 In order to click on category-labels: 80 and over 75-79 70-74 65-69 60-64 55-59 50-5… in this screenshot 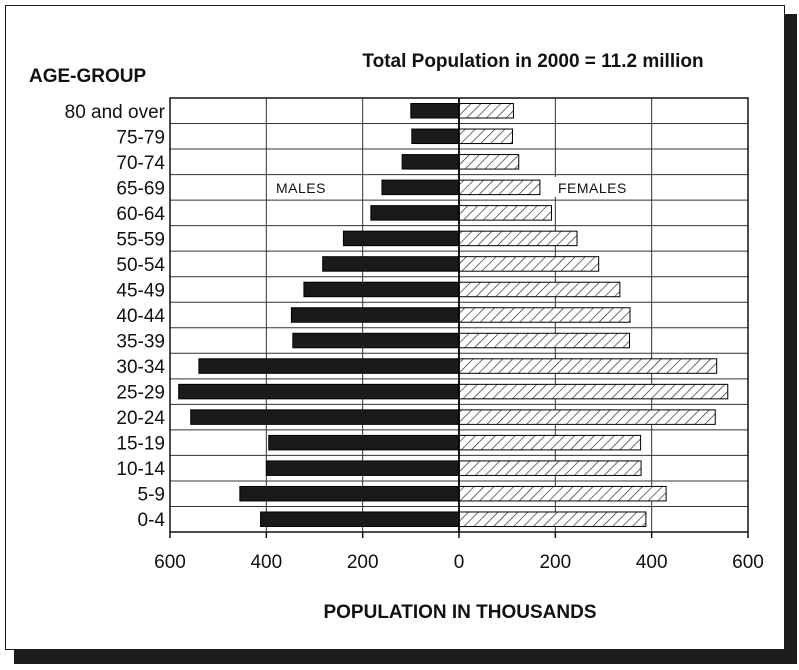, I will do `click(115, 316)`.